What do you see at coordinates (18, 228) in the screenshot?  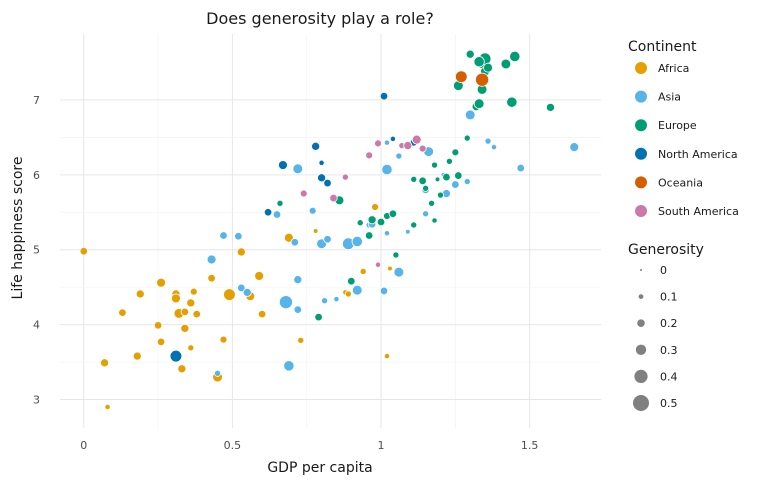 I see `y-axis-title: Life happiness score` at bounding box center [18, 228].